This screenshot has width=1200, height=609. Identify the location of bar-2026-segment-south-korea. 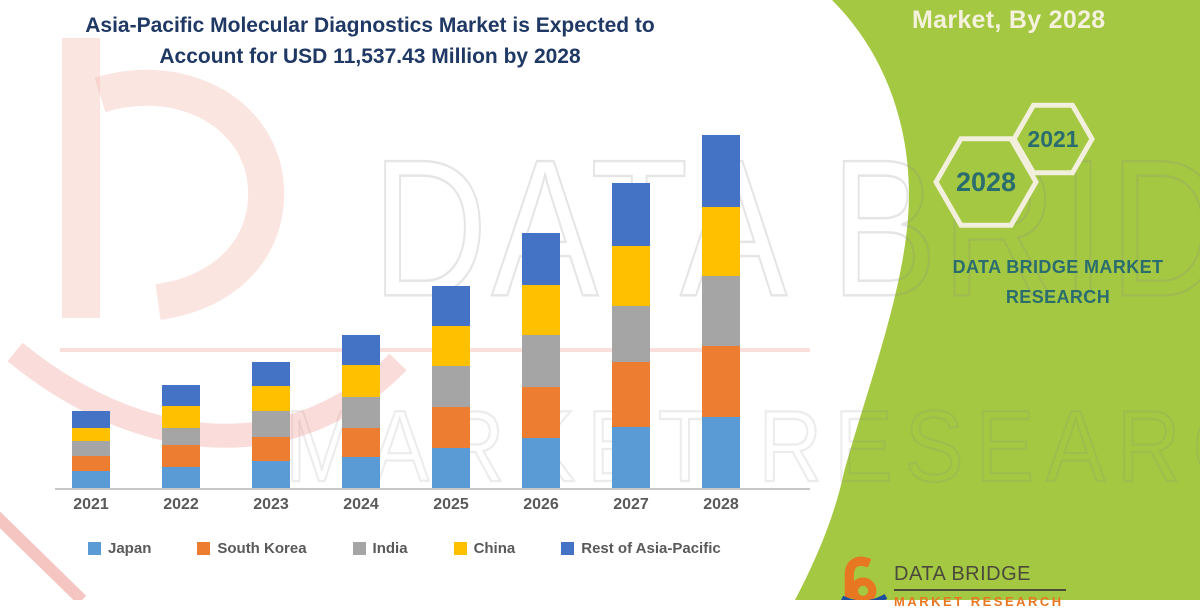
(541, 412).